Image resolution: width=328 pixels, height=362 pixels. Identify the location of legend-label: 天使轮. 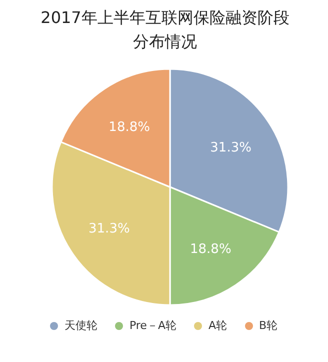
(81, 325).